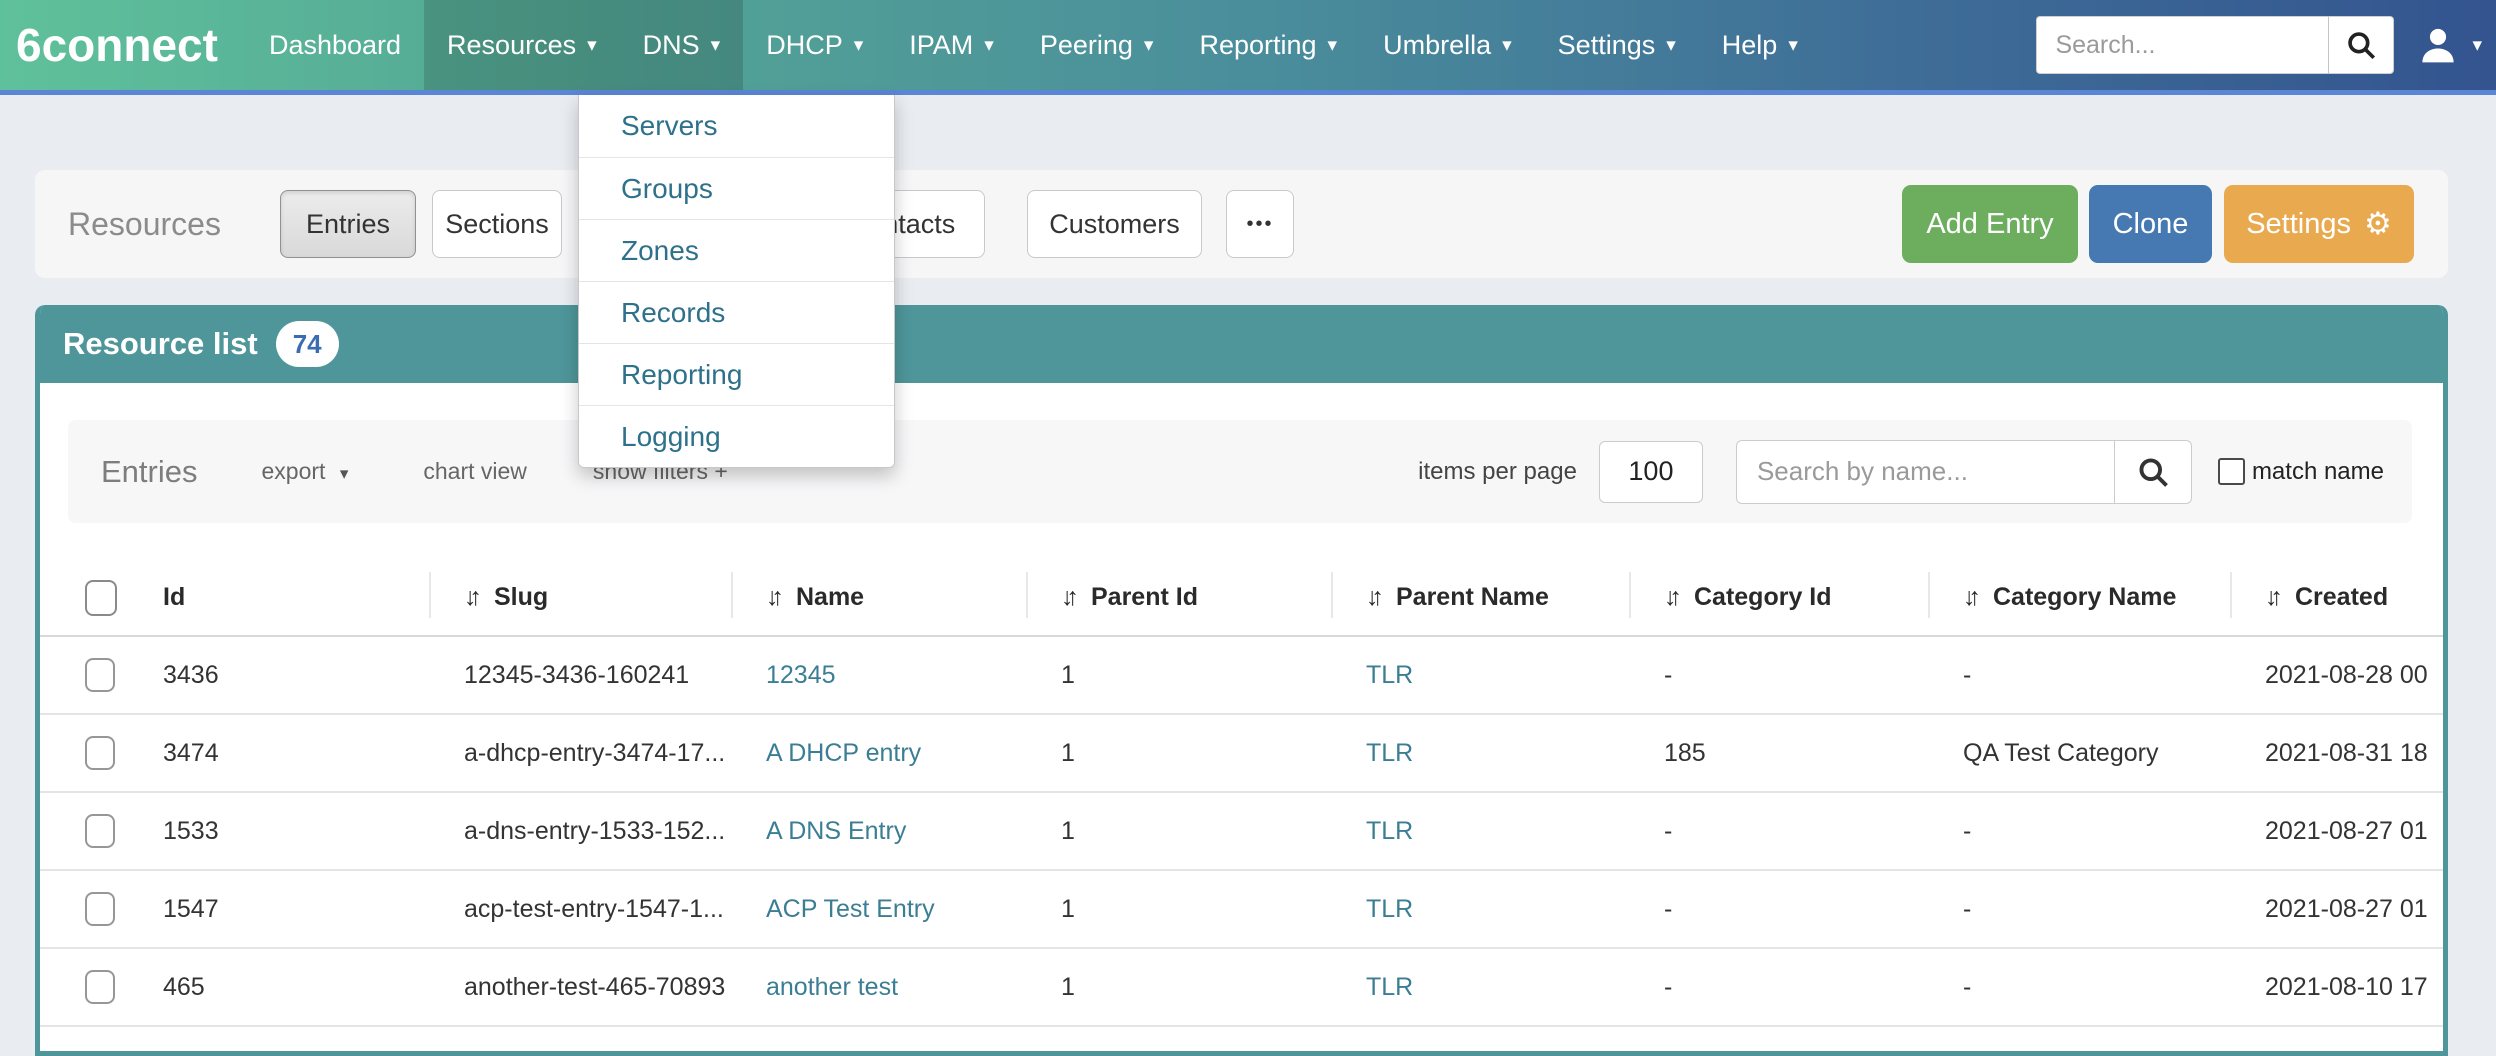 Image resolution: width=2496 pixels, height=1056 pixels. I want to click on column-header-name: ↓↑ Name, so click(878, 597).